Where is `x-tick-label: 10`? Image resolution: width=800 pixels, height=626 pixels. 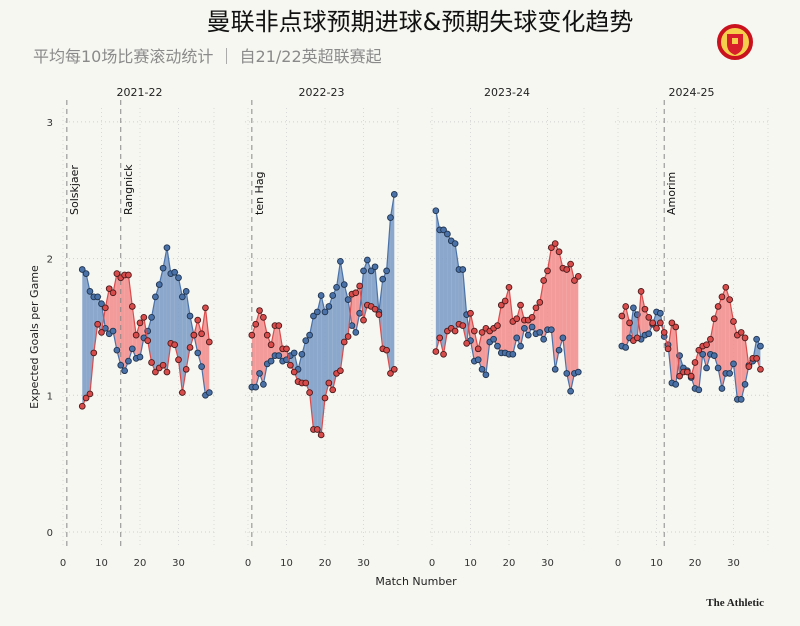
x-tick-label: 10 is located at coordinates (286, 563).